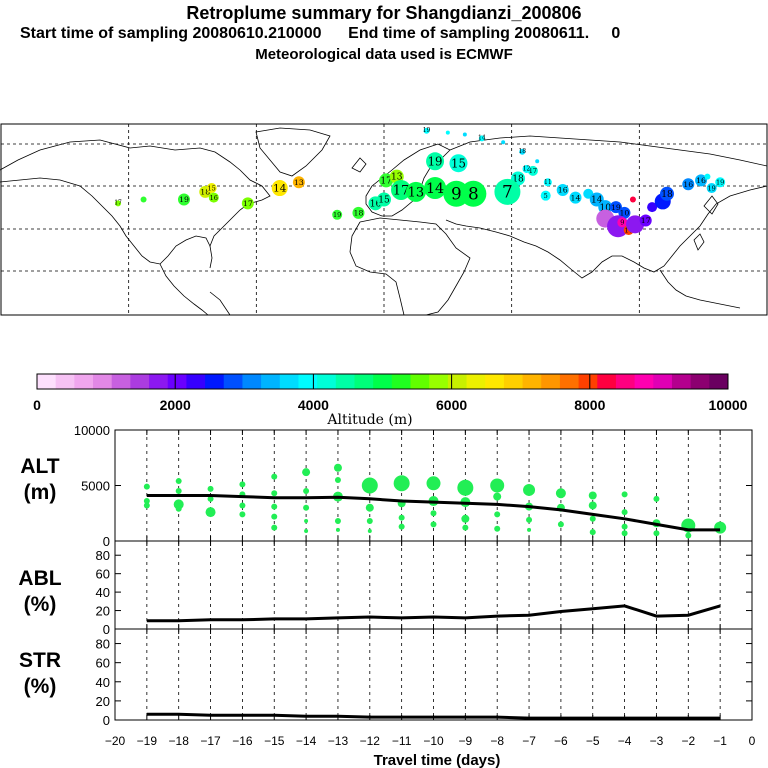 This screenshot has width=768, height=768. What do you see at coordinates (370, 741) in the screenshot?
I see `x-tick-label: −12` at bounding box center [370, 741].